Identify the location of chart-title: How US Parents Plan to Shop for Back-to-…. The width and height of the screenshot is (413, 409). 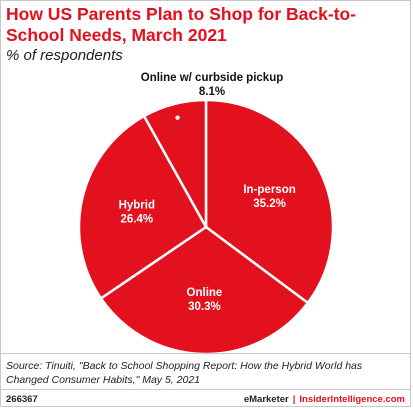
(181, 24).